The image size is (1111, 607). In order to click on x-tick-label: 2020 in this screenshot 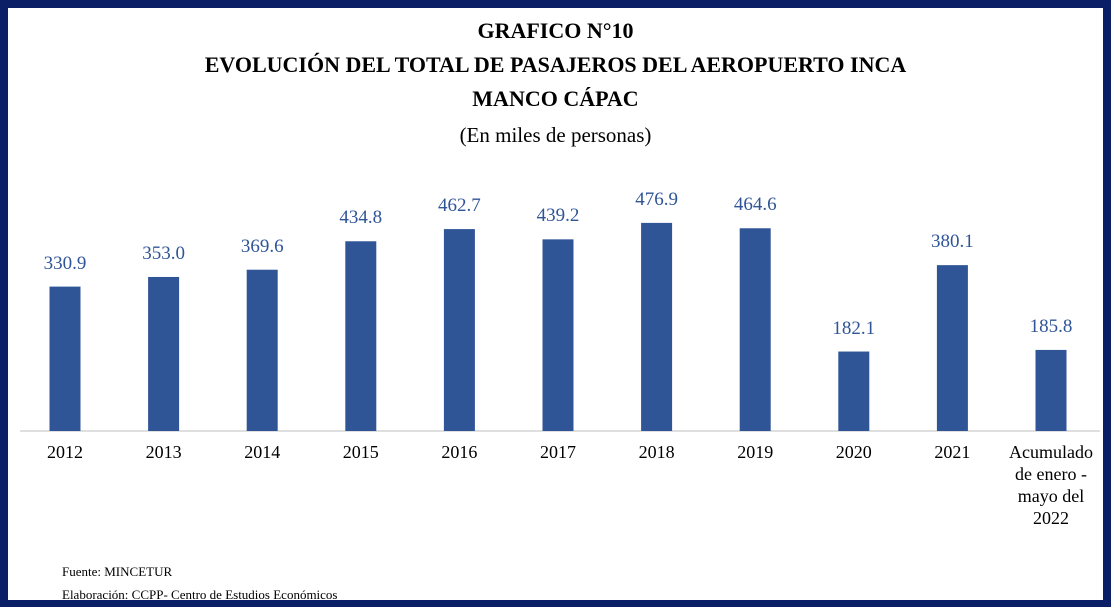, I will do `click(853, 452)`.